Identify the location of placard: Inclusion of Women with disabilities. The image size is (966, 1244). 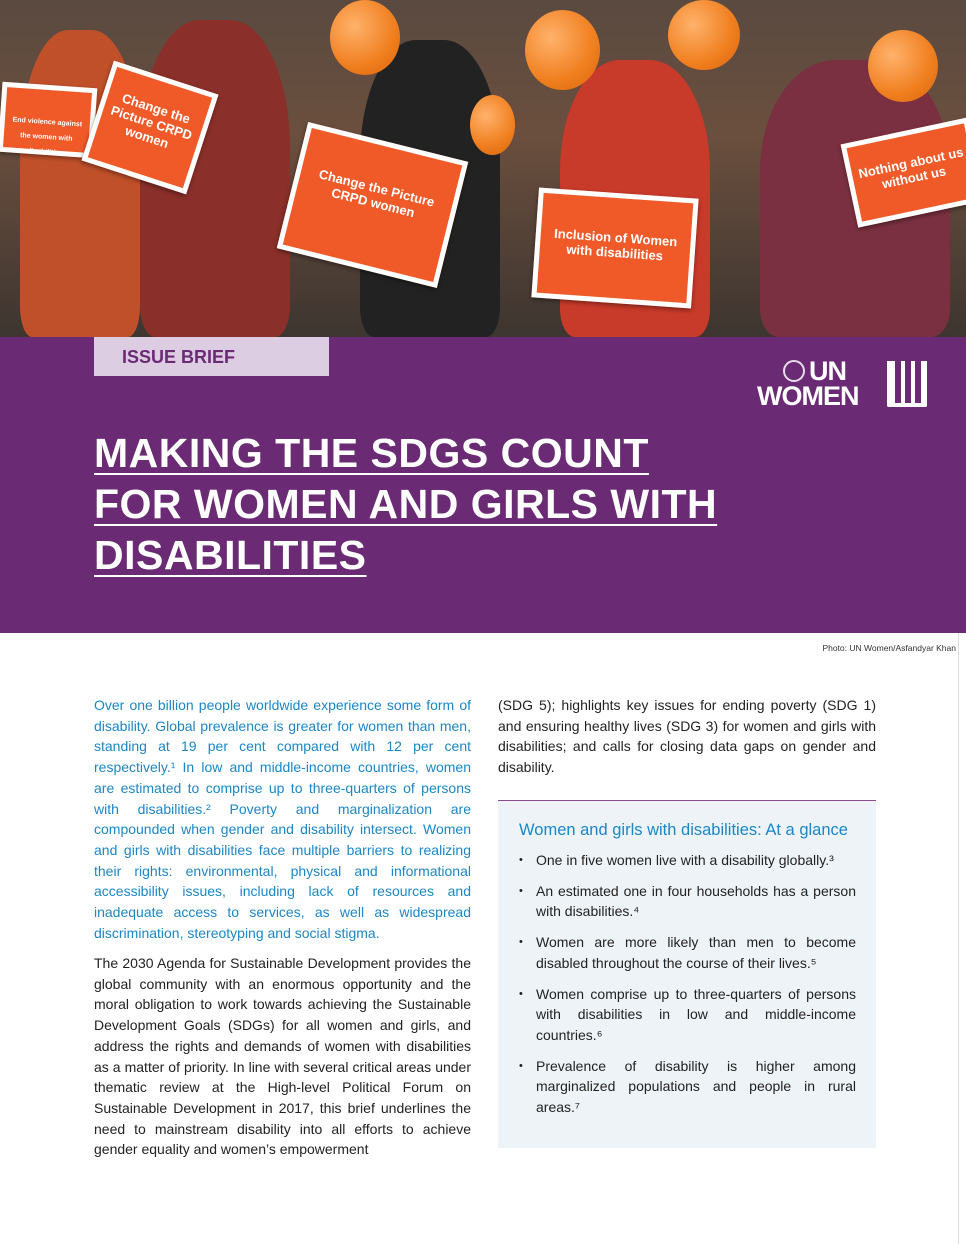
(615, 248).